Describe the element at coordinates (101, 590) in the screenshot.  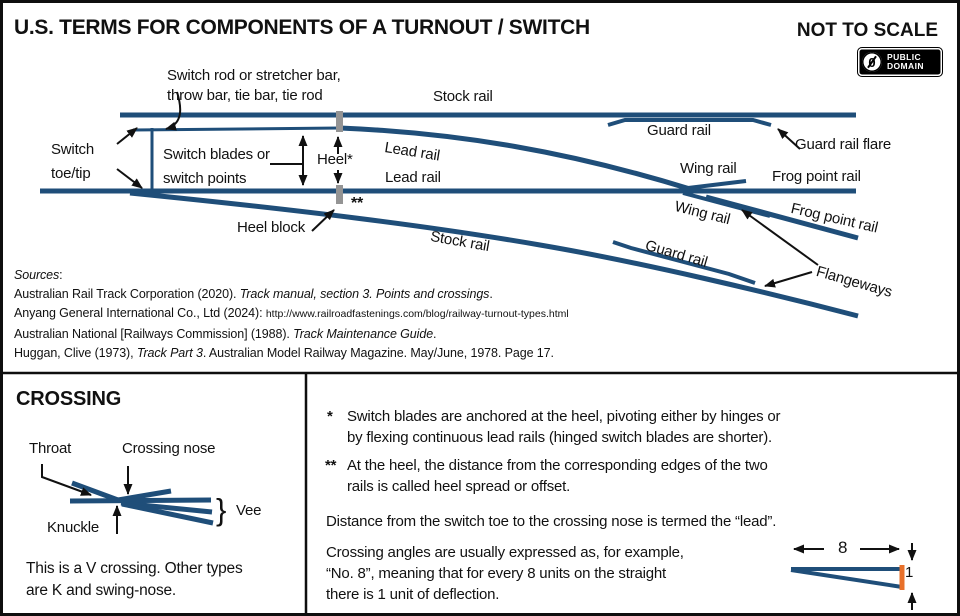
I see `crossing-caption-line2: are K and swing-nose.` at that location.